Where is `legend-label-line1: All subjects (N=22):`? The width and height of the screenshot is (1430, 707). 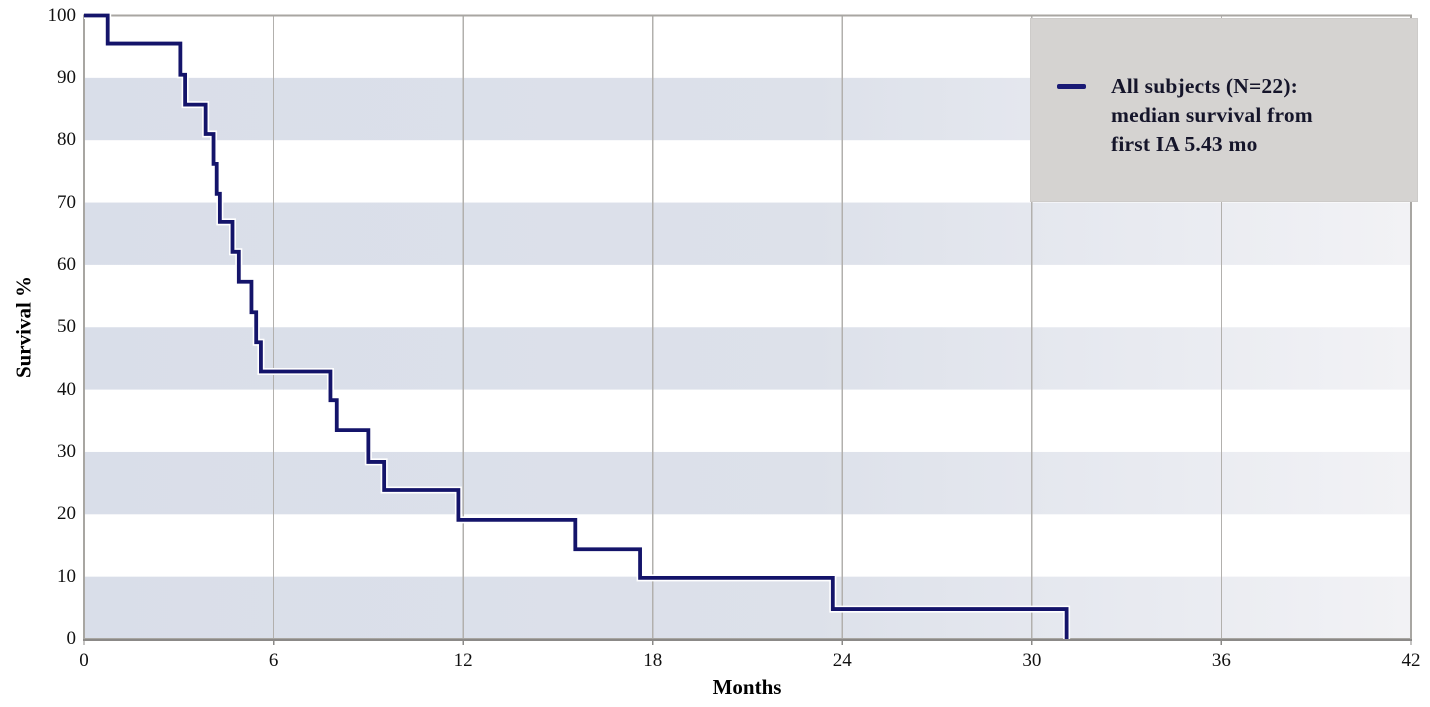 legend-label-line1: All subjects (N=22): is located at coordinates (1205, 86).